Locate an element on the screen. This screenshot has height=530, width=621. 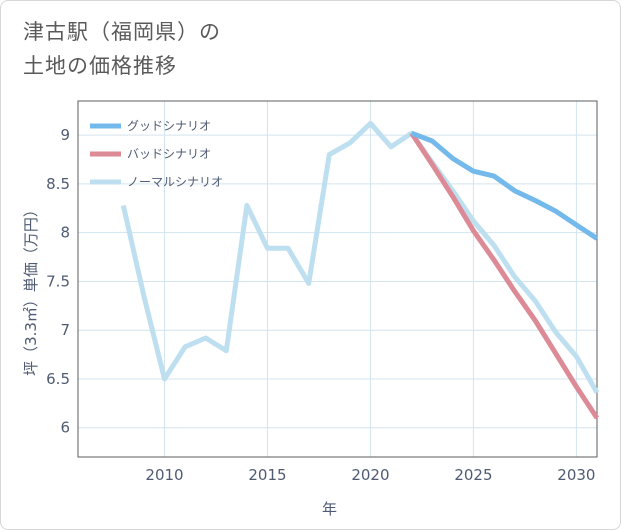
y-tick-label: 6.5 is located at coordinates (58, 379).